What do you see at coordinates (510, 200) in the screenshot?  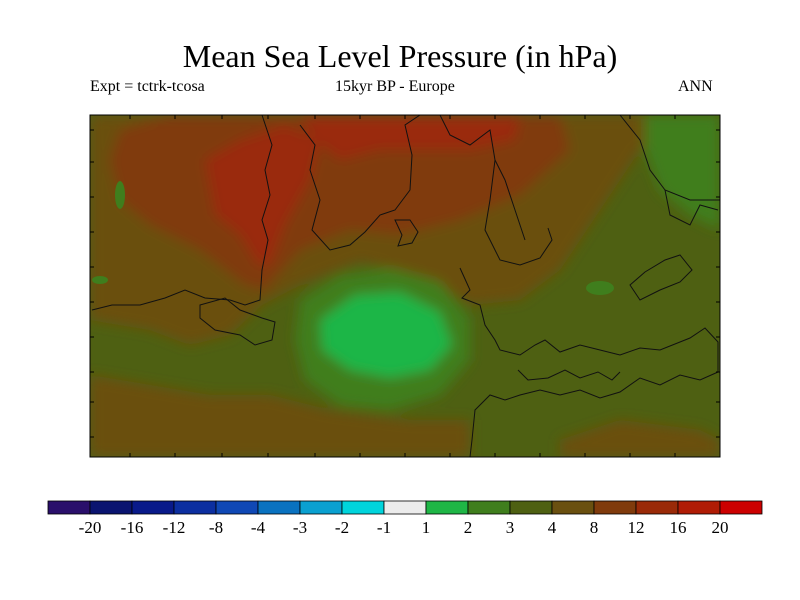 I see `coastline-baltic` at bounding box center [510, 200].